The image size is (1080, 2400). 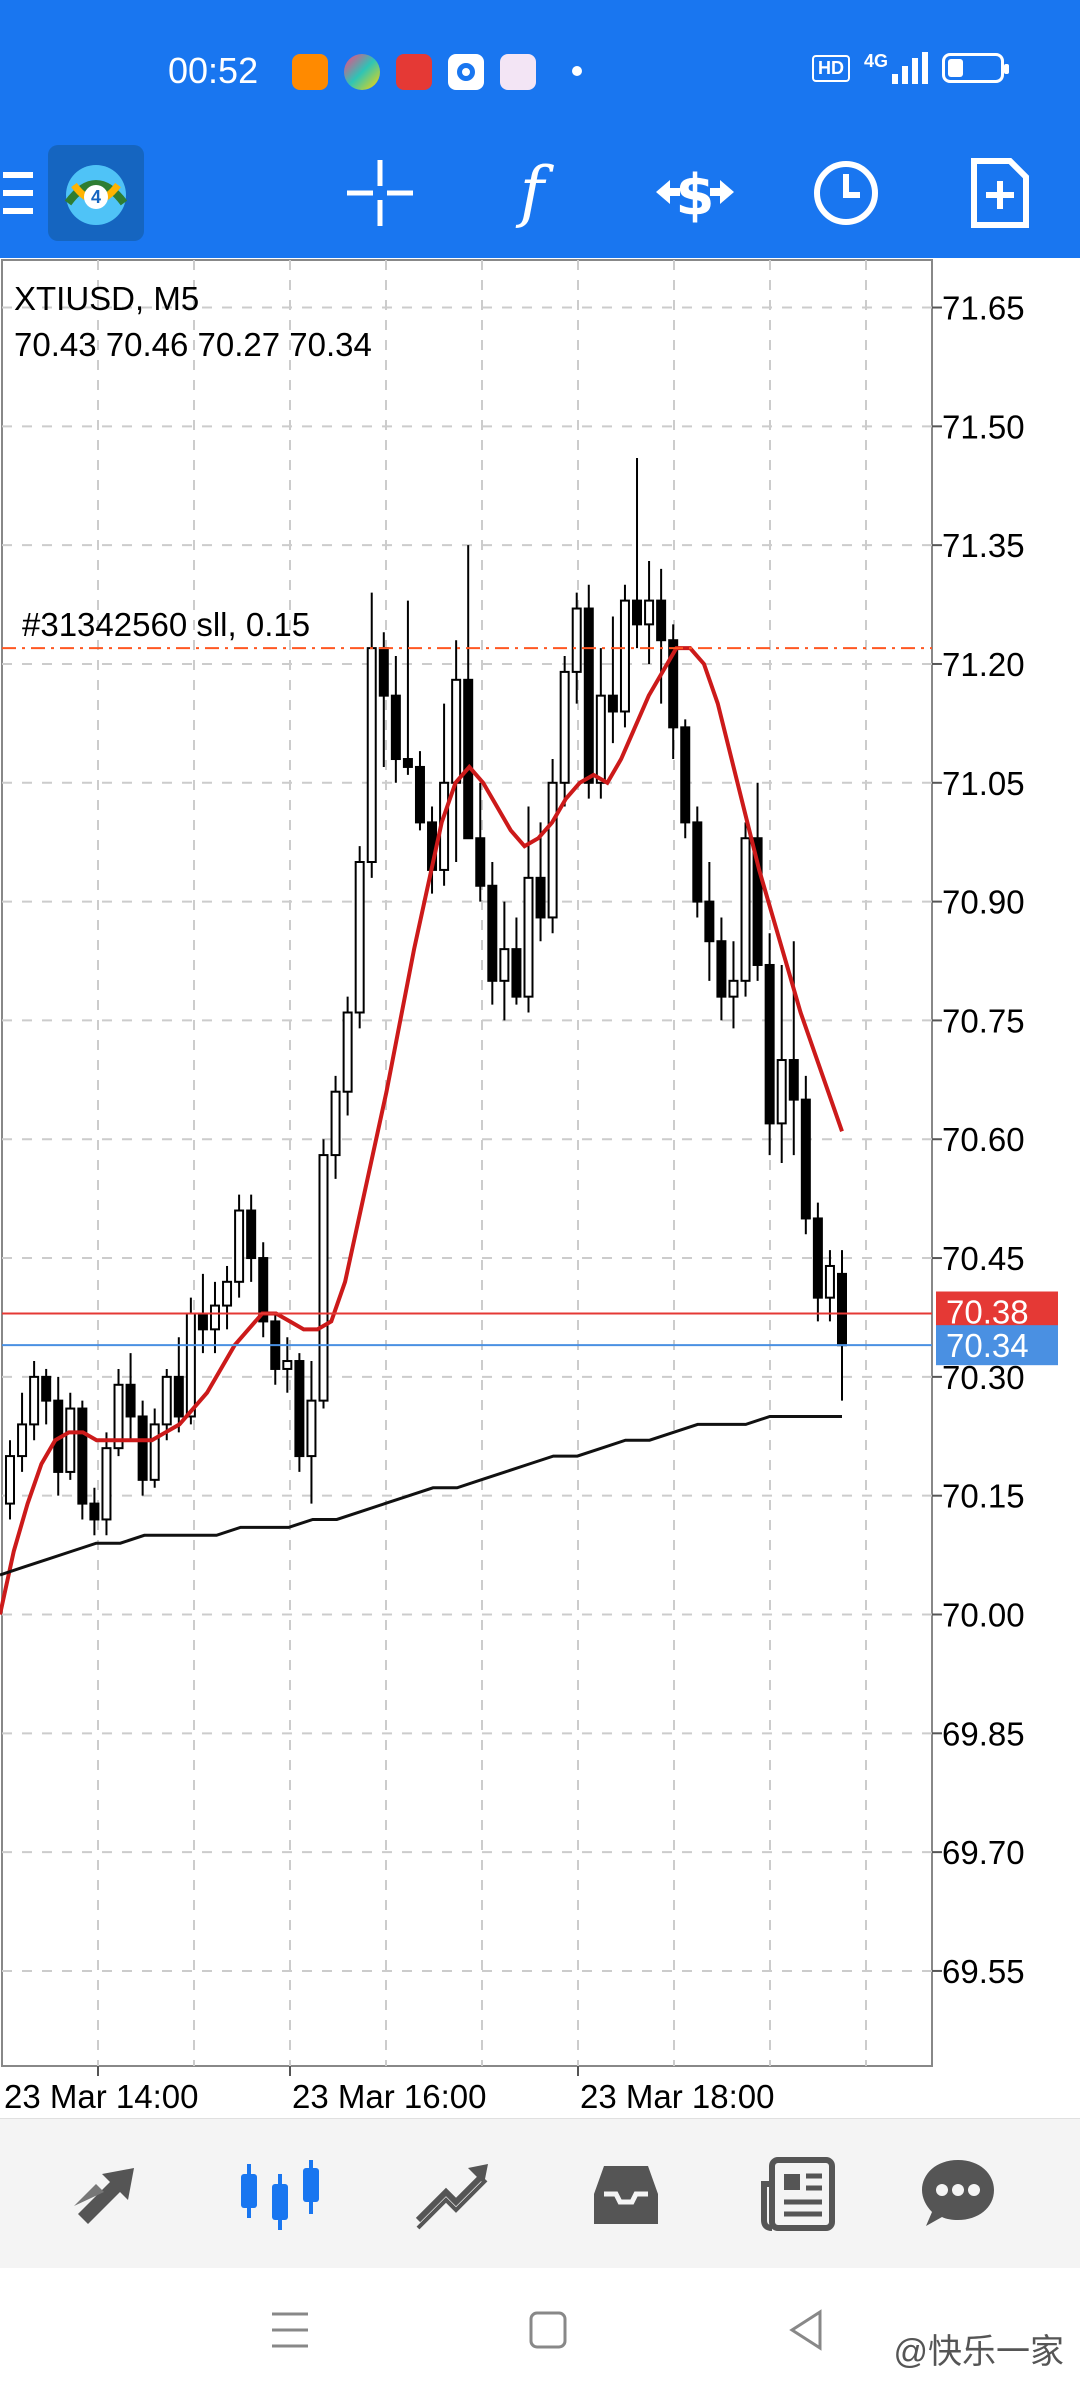 What do you see at coordinates (983, 783) in the screenshot?
I see `price-axis-label: 71.05` at bounding box center [983, 783].